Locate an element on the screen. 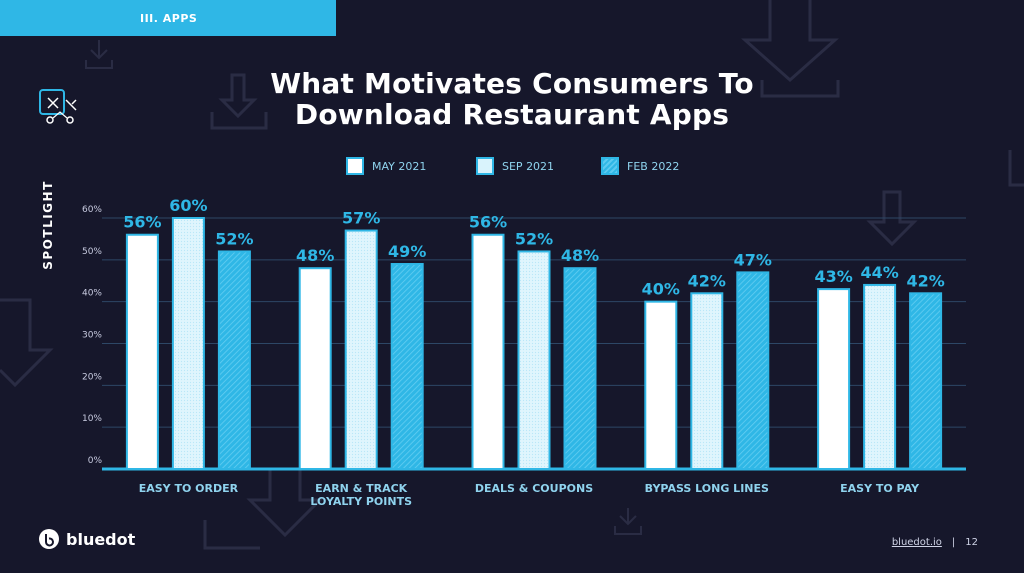 Image resolution: width=1024 pixels, height=573 pixels. legend-item-may-2021: MAY 2021 is located at coordinates (386, 166).